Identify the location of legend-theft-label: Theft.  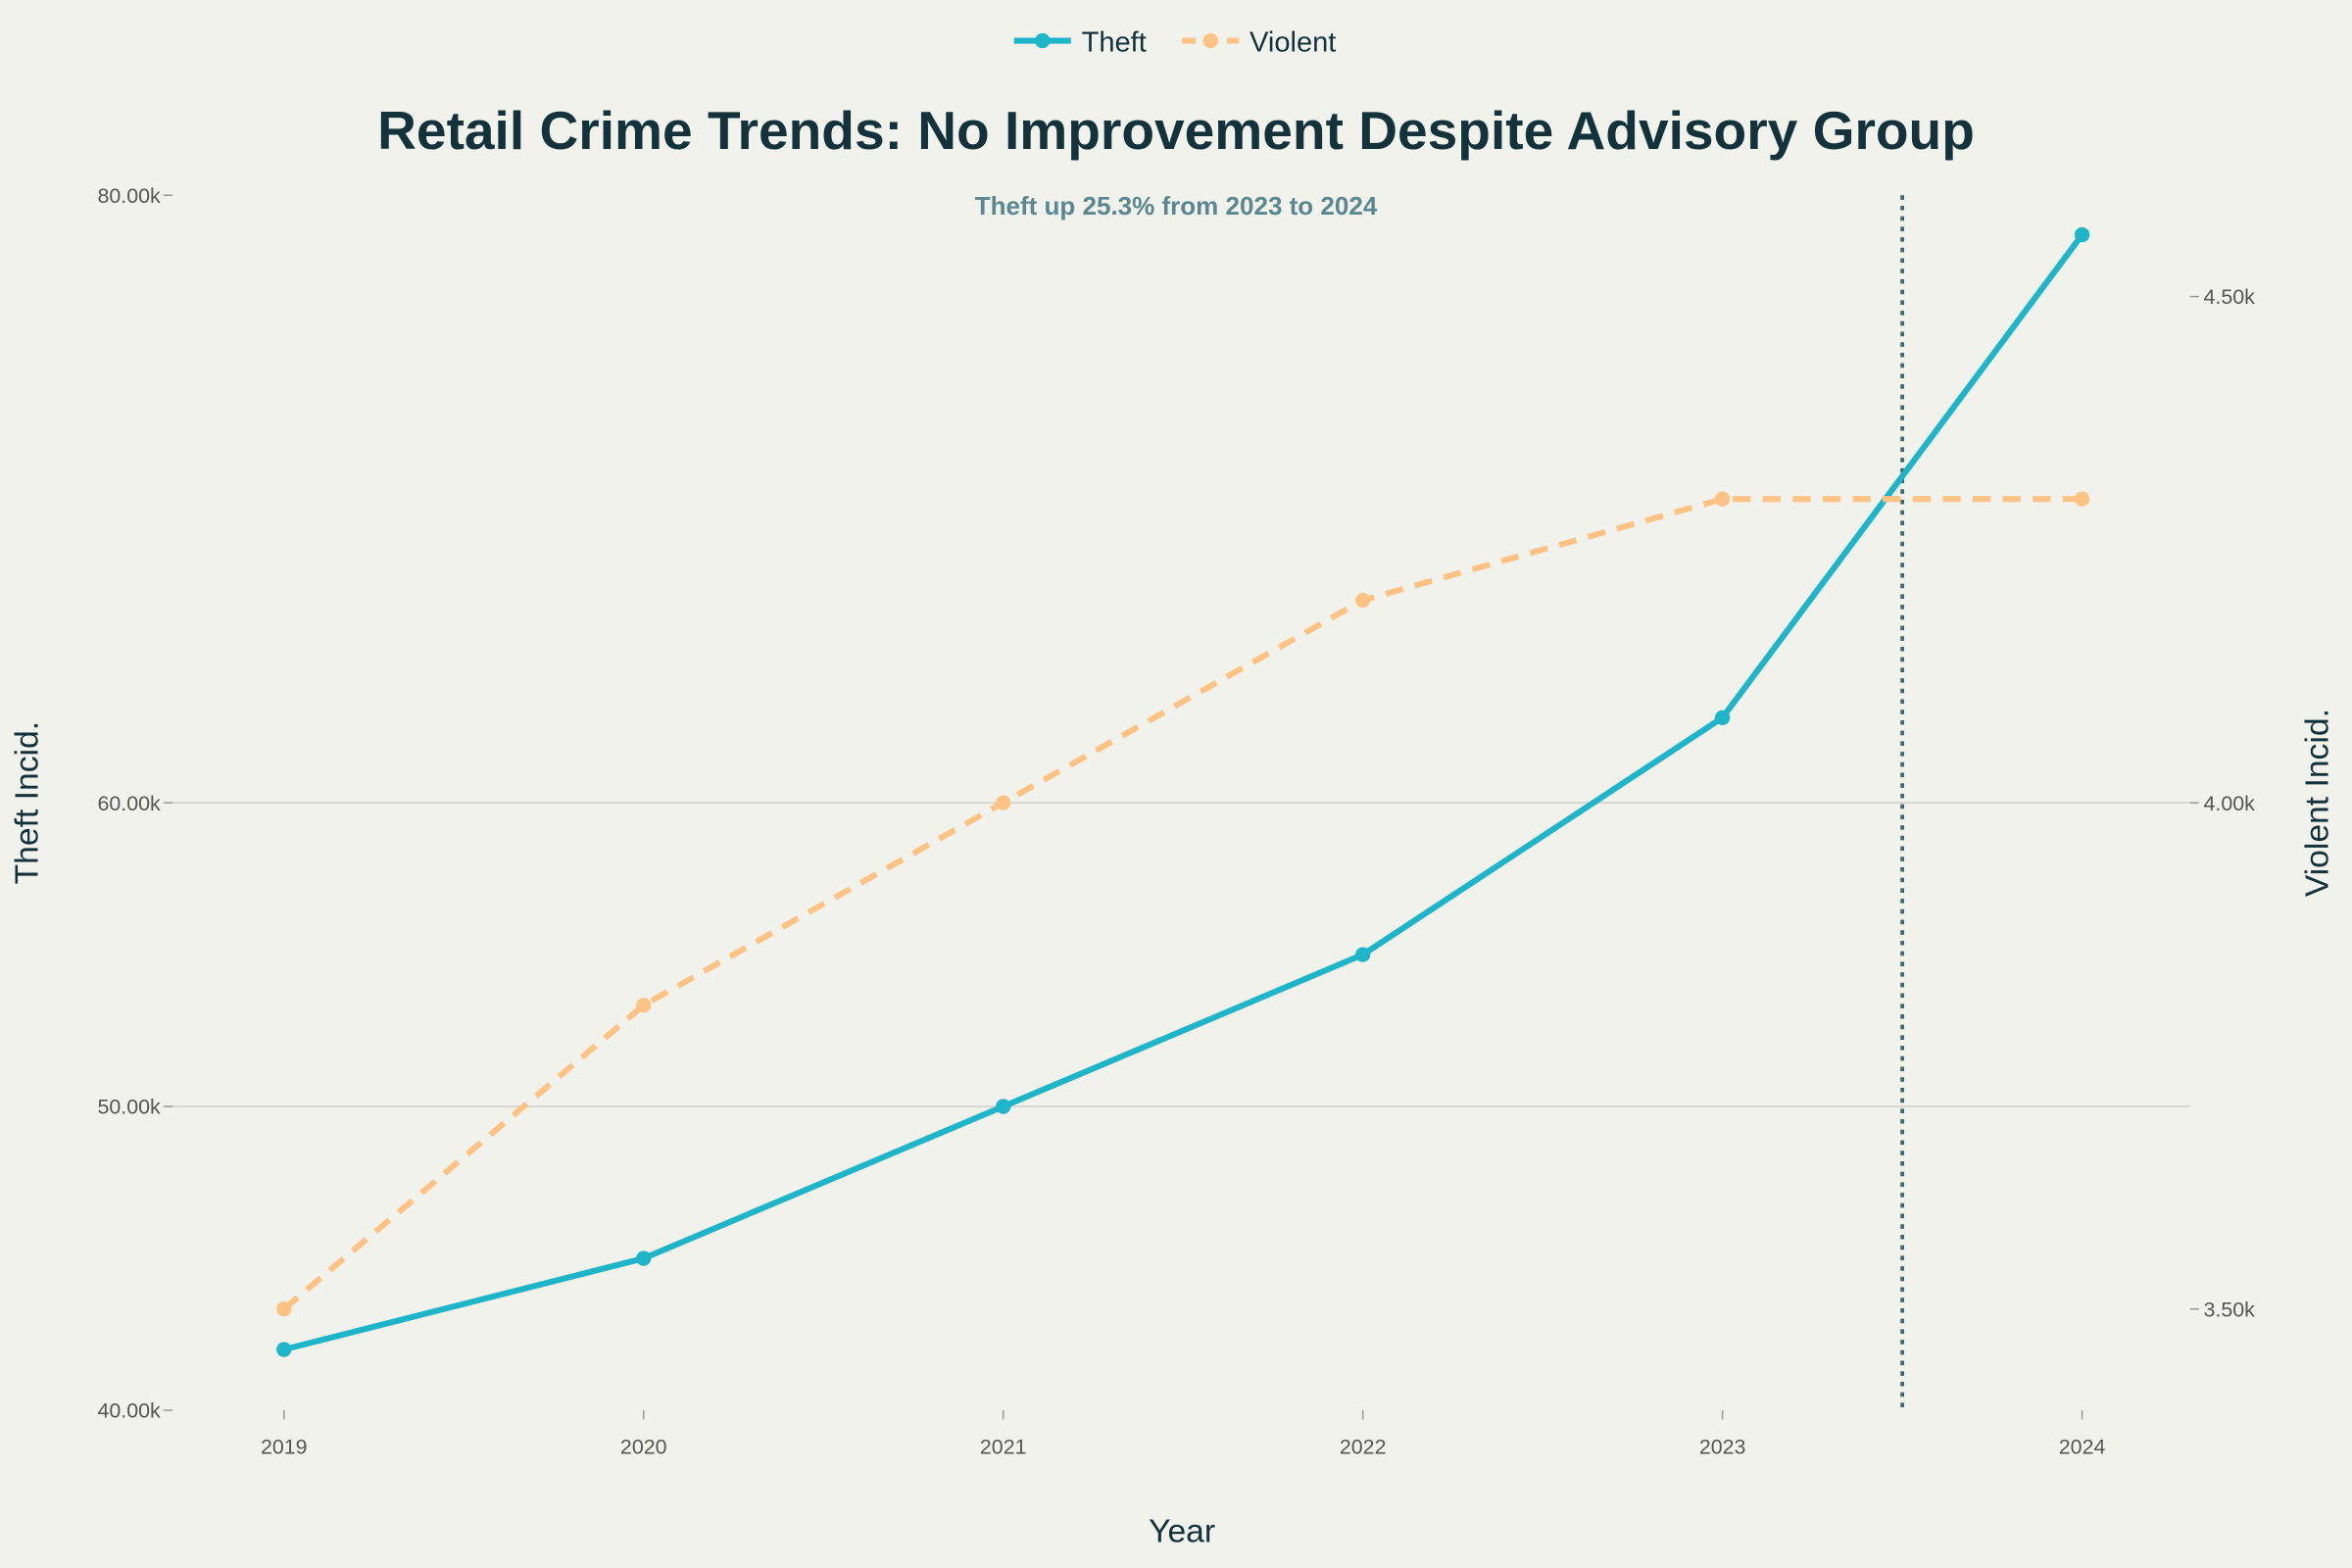
(1114, 42).